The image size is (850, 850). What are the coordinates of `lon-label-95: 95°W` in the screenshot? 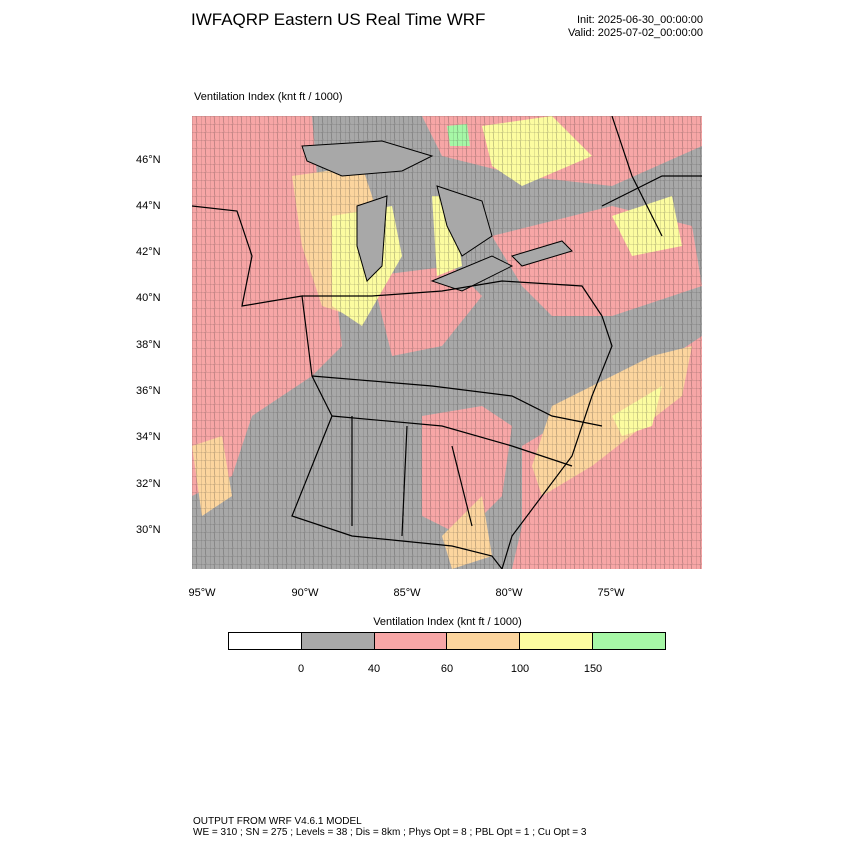 It's located at (202, 593).